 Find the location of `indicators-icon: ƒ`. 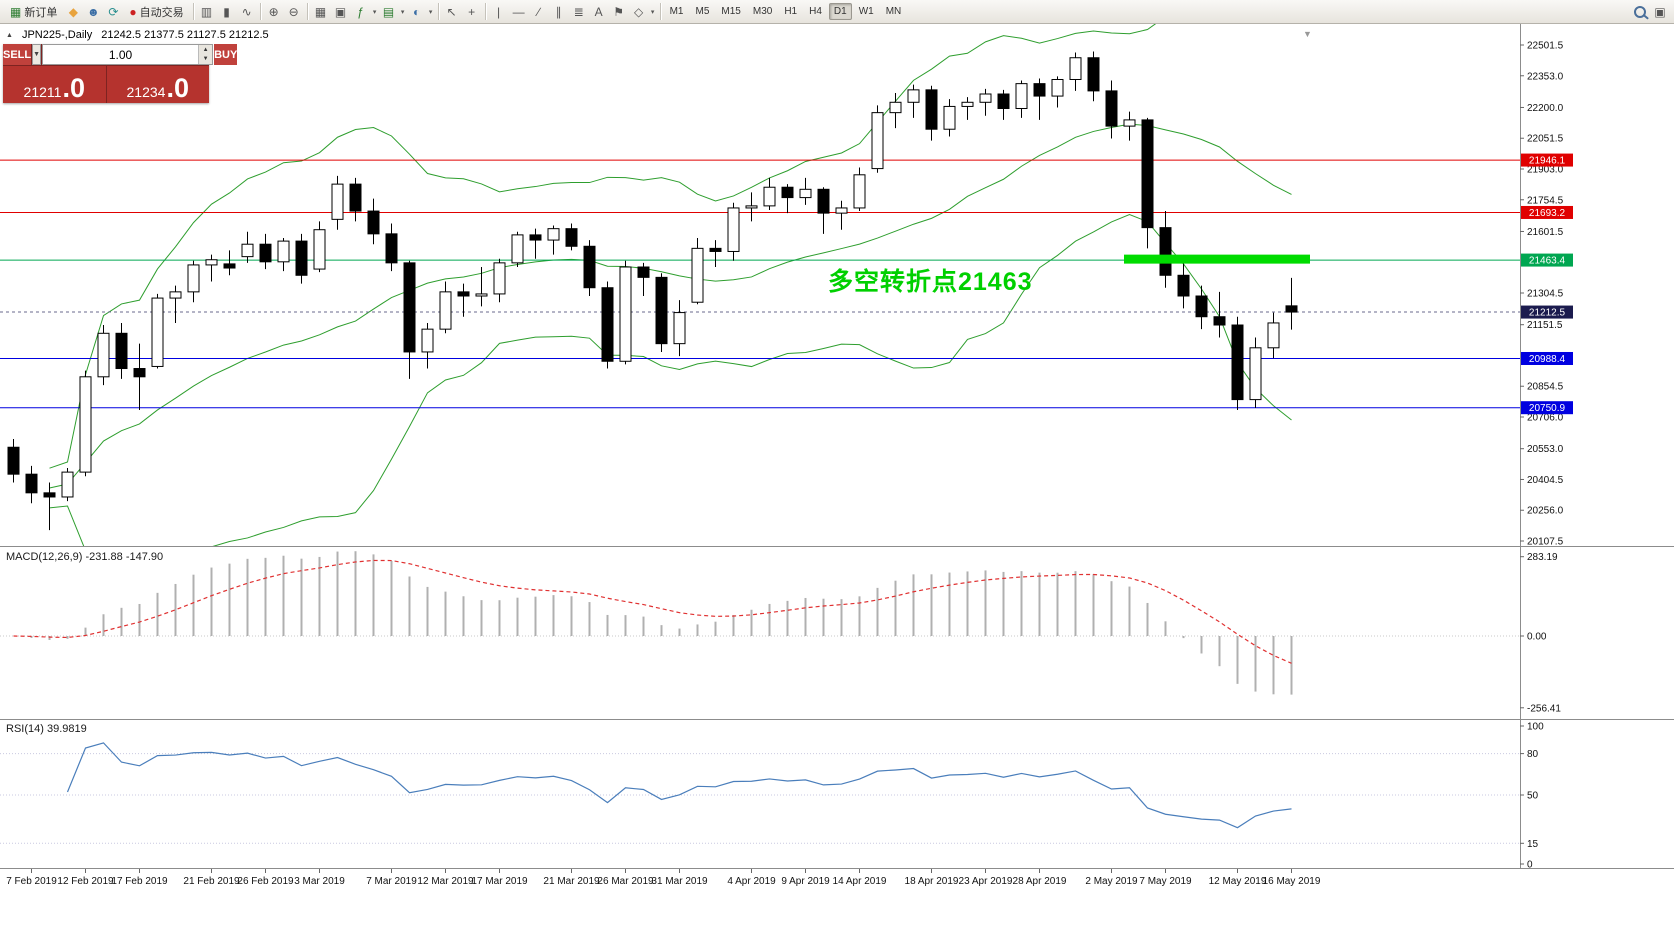

indicators-icon: ƒ is located at coordinates (360, 11).